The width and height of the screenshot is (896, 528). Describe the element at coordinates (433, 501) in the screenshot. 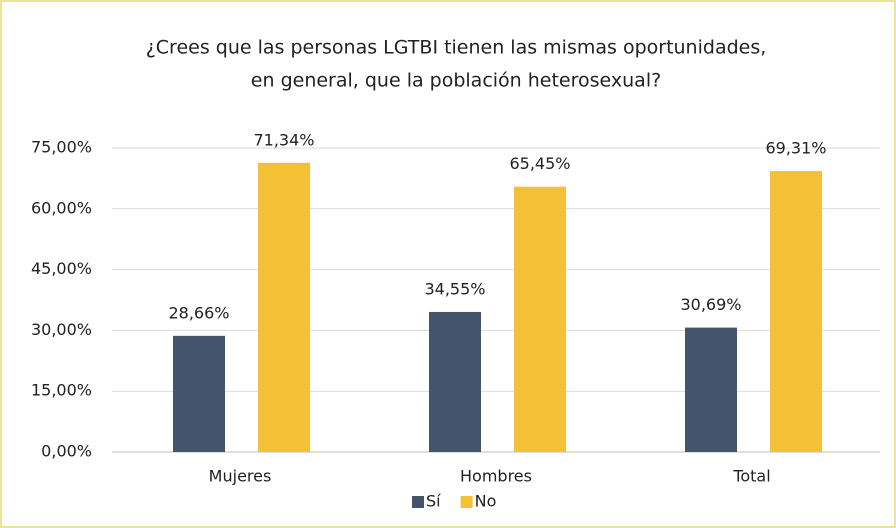

I see `legend-label: Sí` at that location.